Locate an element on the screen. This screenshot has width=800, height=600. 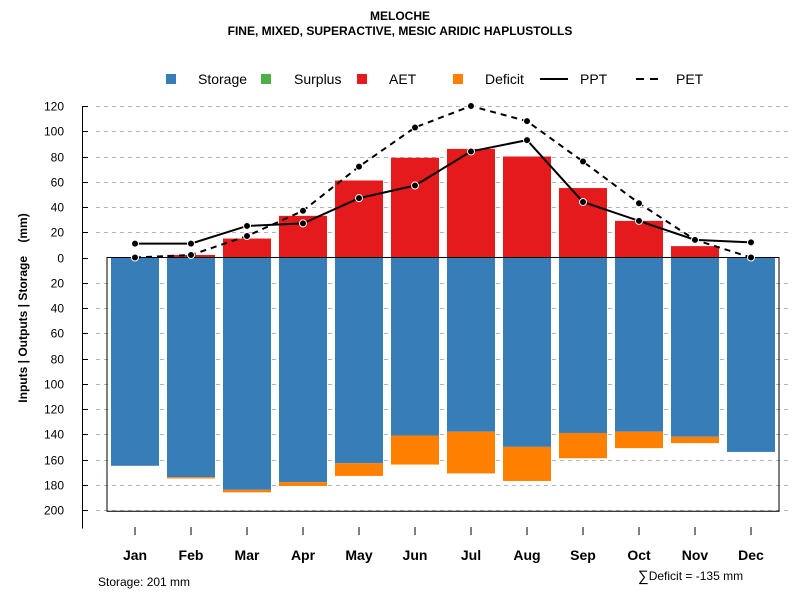
x-tick-label: Jan is located at coordinates (135, 555).